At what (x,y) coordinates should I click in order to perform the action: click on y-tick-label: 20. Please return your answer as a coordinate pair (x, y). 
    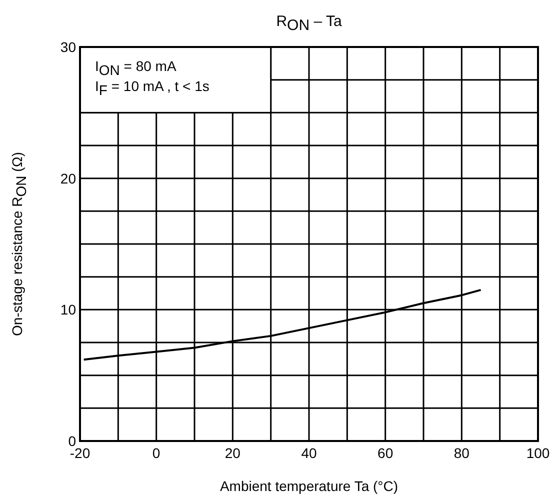
    Looking at the image, I should click on (68, 178).